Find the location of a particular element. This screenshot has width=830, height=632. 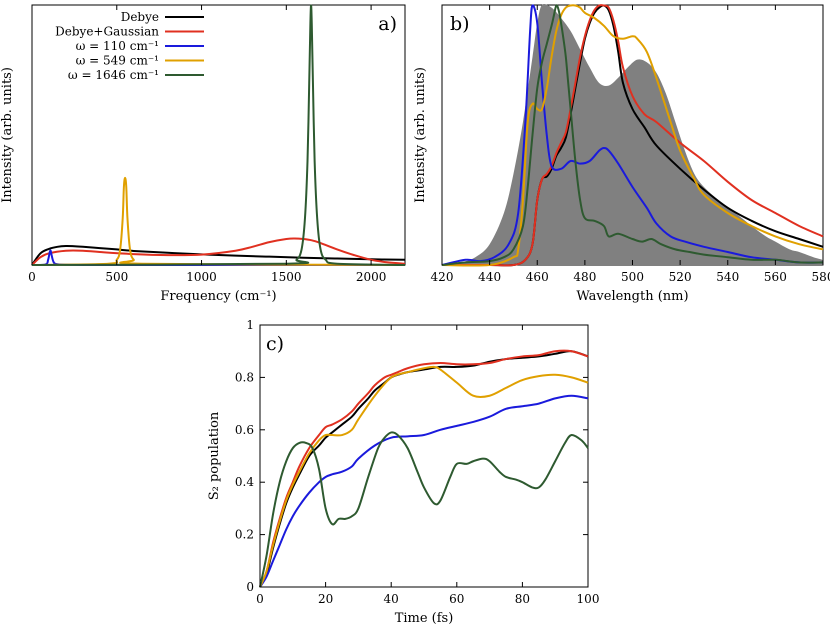

y-axis-label-a: Intensity (arb. units) is located at coordinates (7, 135).